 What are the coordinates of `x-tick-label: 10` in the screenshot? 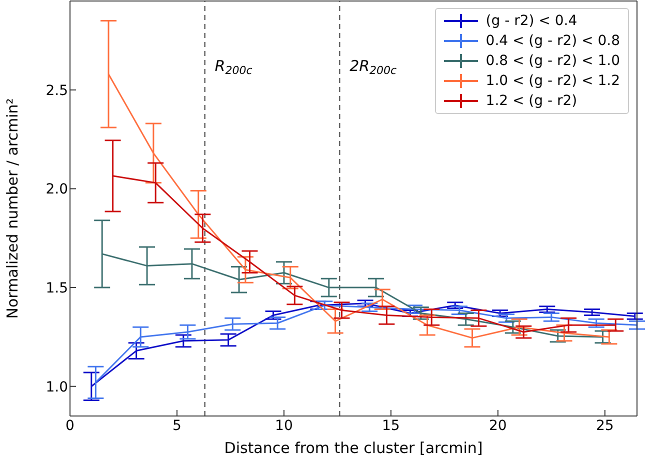 It's located at (284, 426).